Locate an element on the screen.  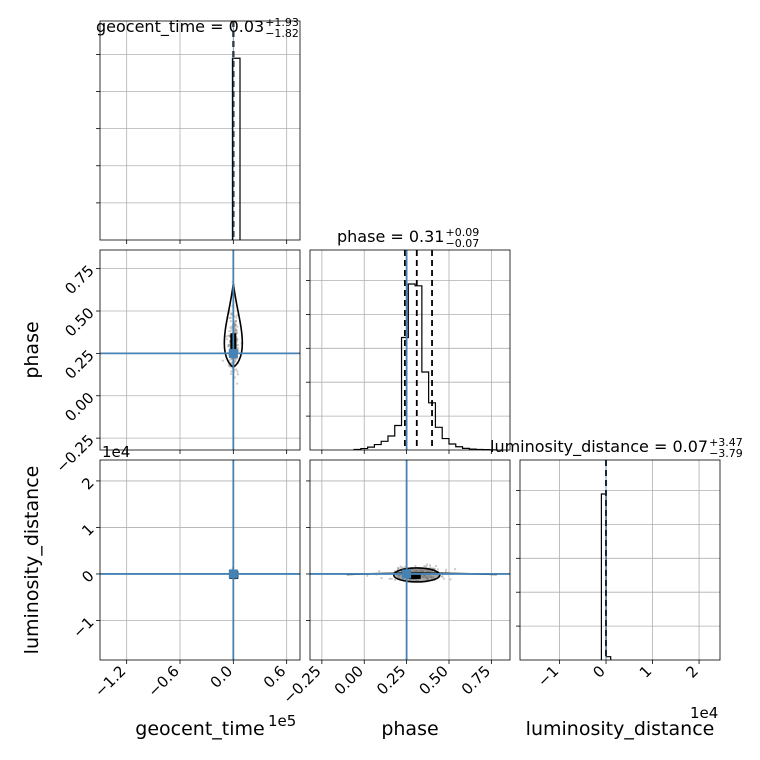
x-axis-label-geocent_time: geocent_time is located at coordinates (199, 729).